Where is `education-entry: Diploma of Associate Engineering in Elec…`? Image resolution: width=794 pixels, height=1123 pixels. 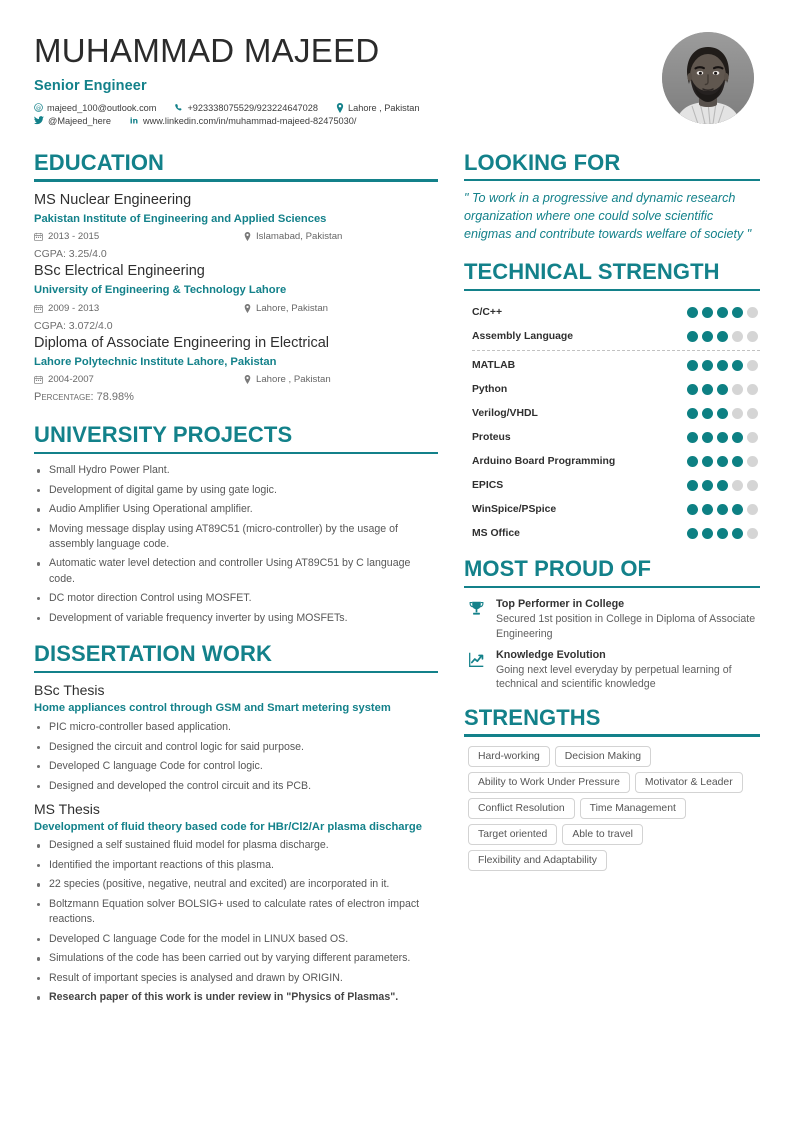
education-entry: Diploma of Associate Engineering in Elec… is located at coordinates (236, 368).